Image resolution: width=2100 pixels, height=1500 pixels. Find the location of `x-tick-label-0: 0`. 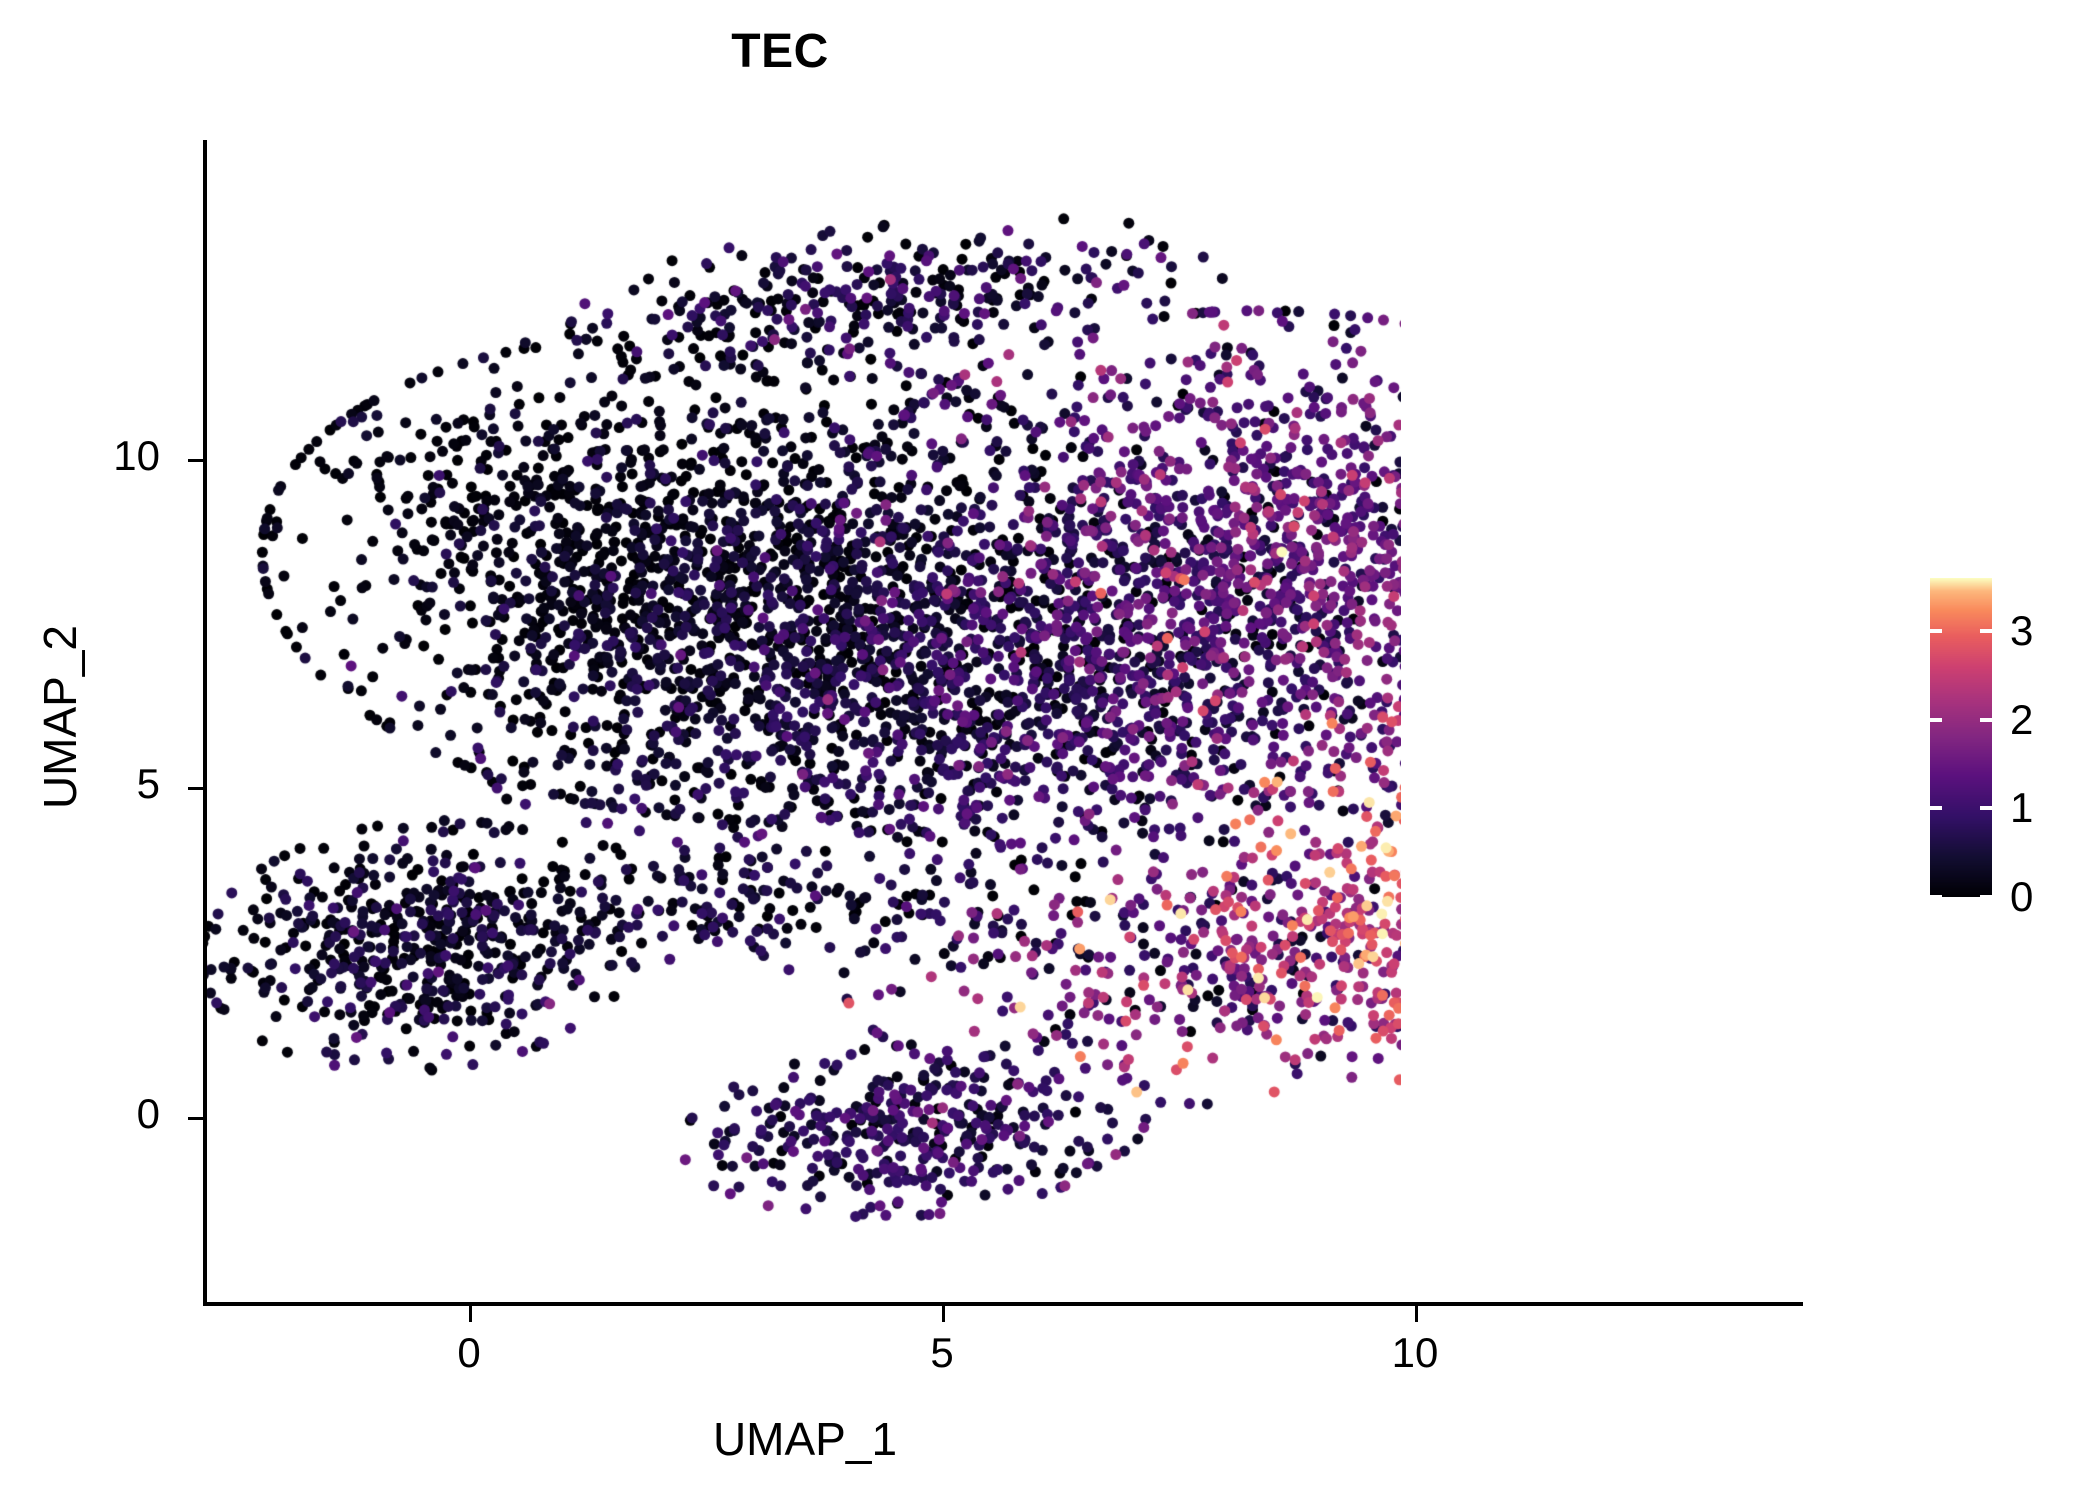

x-tick-label-0: 0 is located at coordinates (469, 1352).